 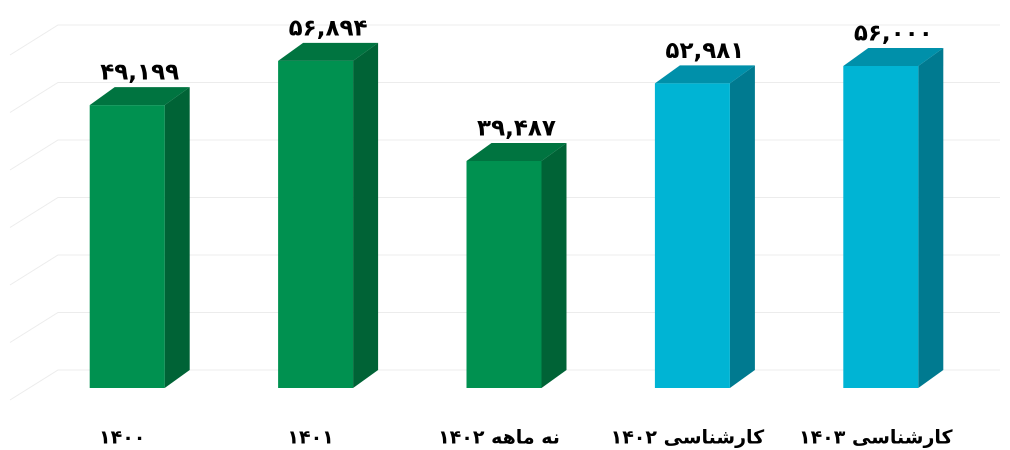 What do you see at coordinates (876, 438) in the screenshot?
I see `x-tick-label: کارشناسی ۱۴۰۳` at bounding box center [876, 438].